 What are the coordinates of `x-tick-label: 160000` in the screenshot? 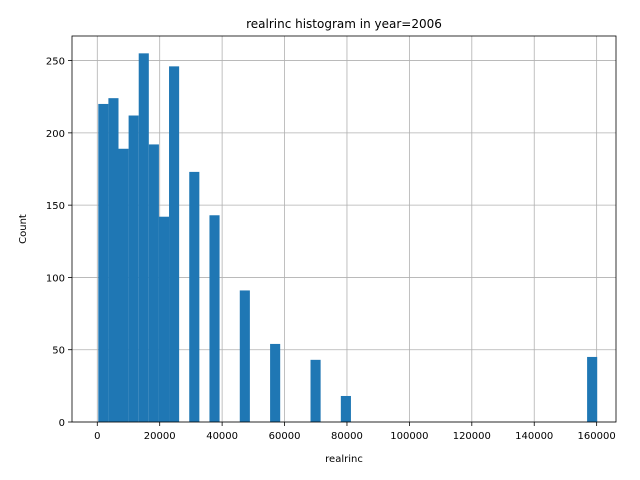 It's located at (597, 436).